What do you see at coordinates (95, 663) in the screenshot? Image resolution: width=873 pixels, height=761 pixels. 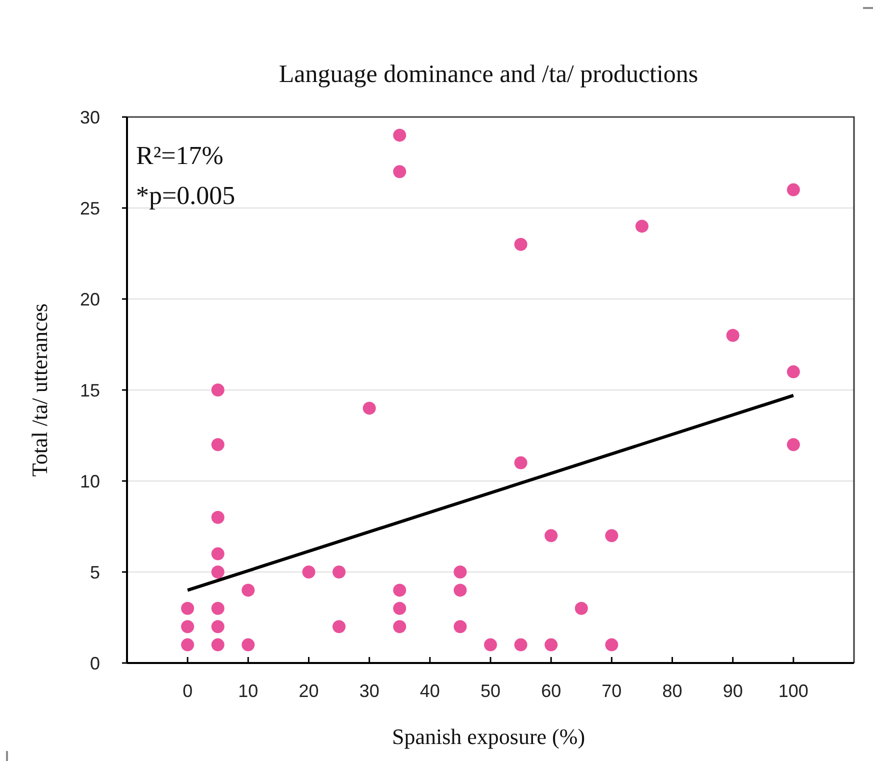 I see `y-tick-label: 0` at bounding box center [95, 663].